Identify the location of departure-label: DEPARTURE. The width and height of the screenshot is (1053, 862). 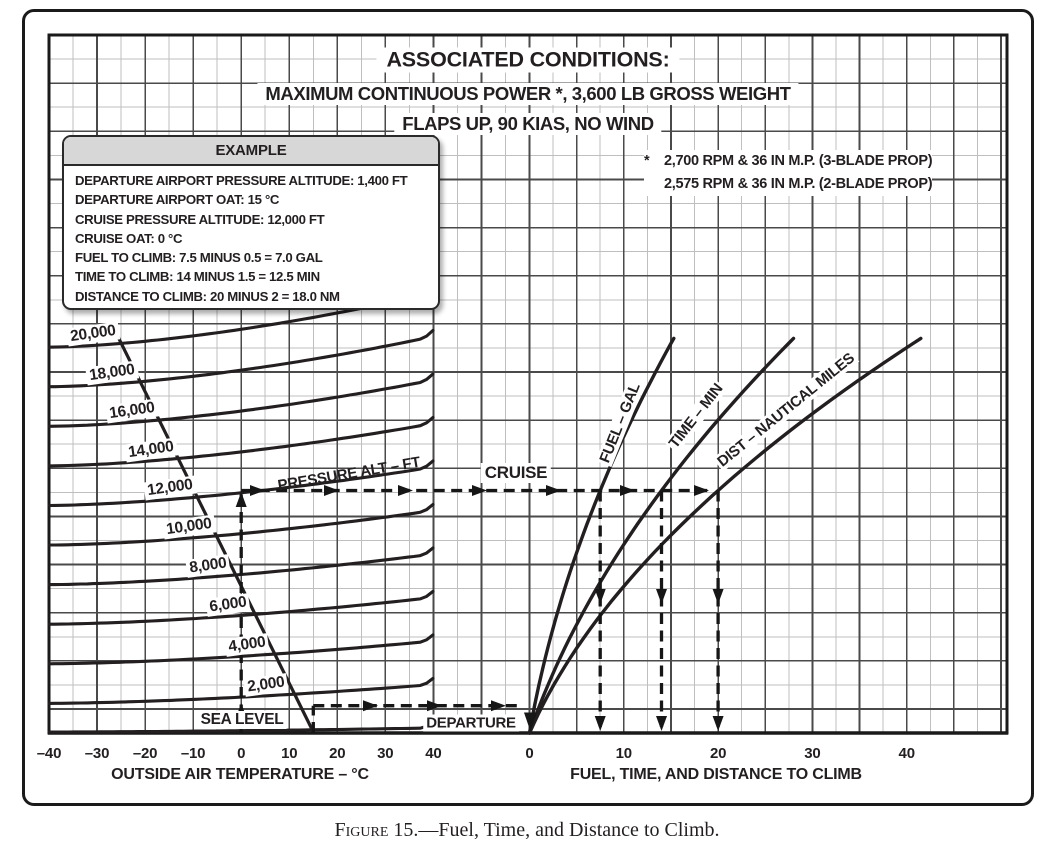
(471, 723).